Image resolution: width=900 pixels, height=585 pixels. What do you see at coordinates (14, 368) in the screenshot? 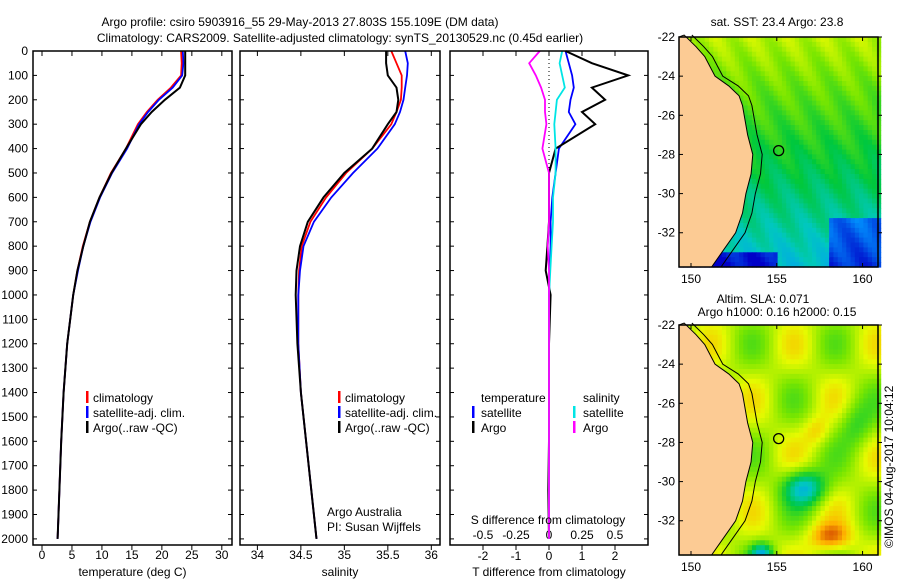
I see `y-tick-label: 1300` at bounding box center [14, 368].